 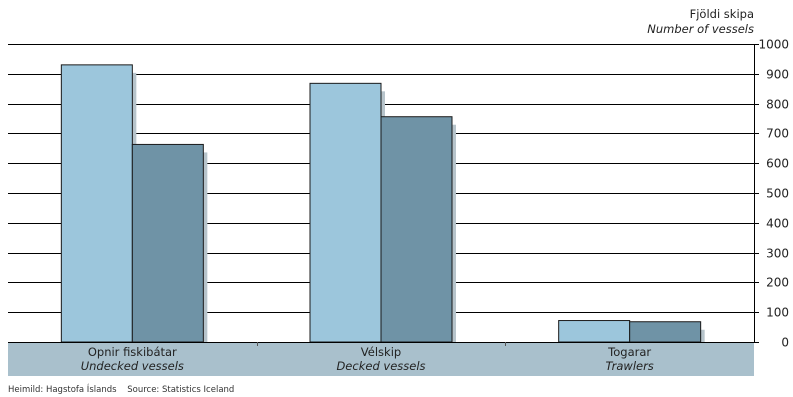 I want to click on category-label-en: Undecked vessels, so click(x=132, y=366).